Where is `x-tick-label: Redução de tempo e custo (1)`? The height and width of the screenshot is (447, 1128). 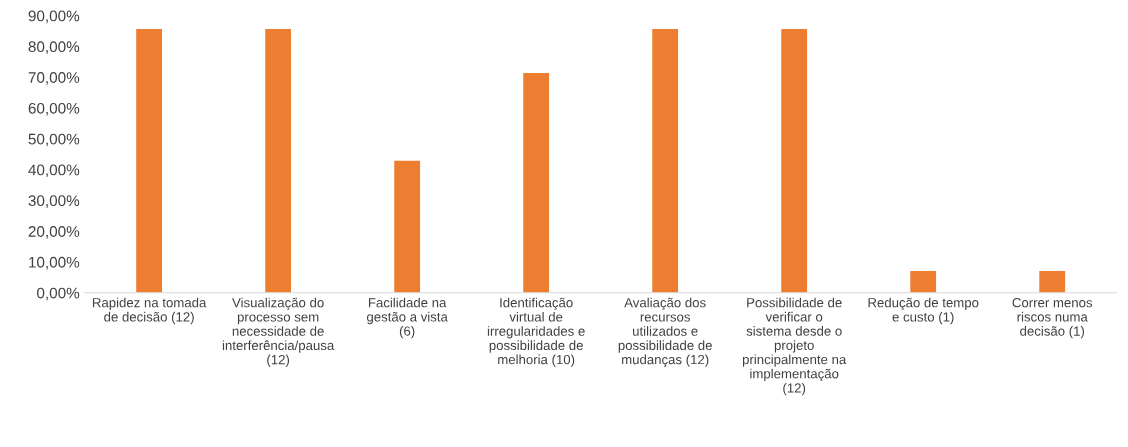
x-tick-label: Redução de tempo e custo (1) is located at coordinates (923, 311).